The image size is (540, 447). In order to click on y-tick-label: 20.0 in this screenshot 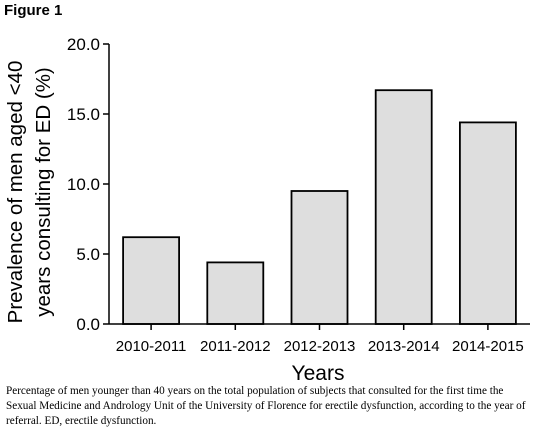, I will do `click(83, 44)`.